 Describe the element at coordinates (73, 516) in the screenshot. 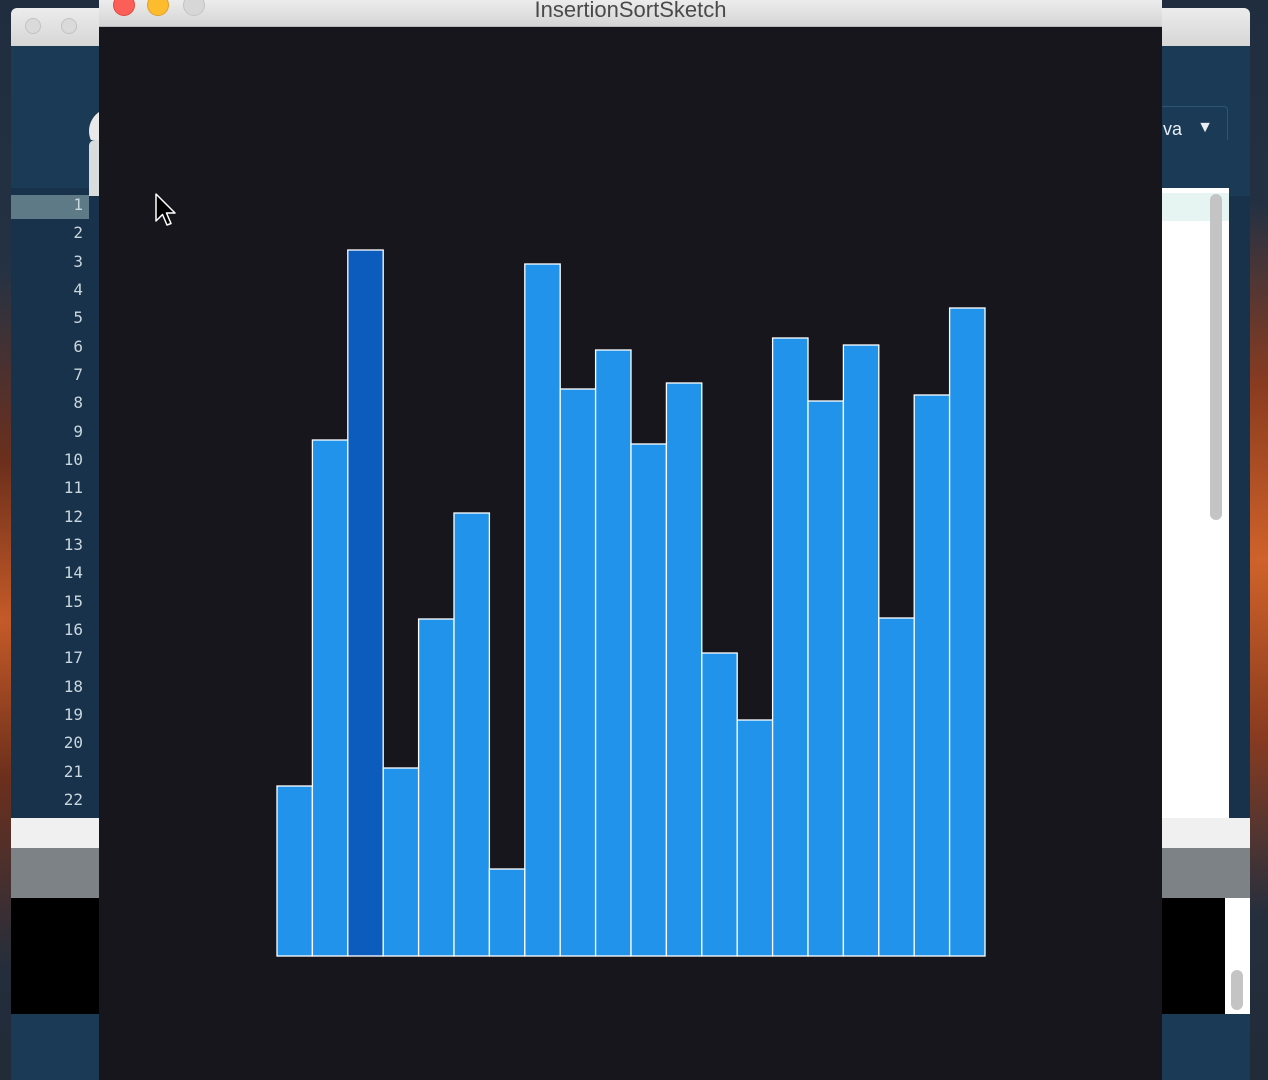

I see `line-number: 12` at that location.